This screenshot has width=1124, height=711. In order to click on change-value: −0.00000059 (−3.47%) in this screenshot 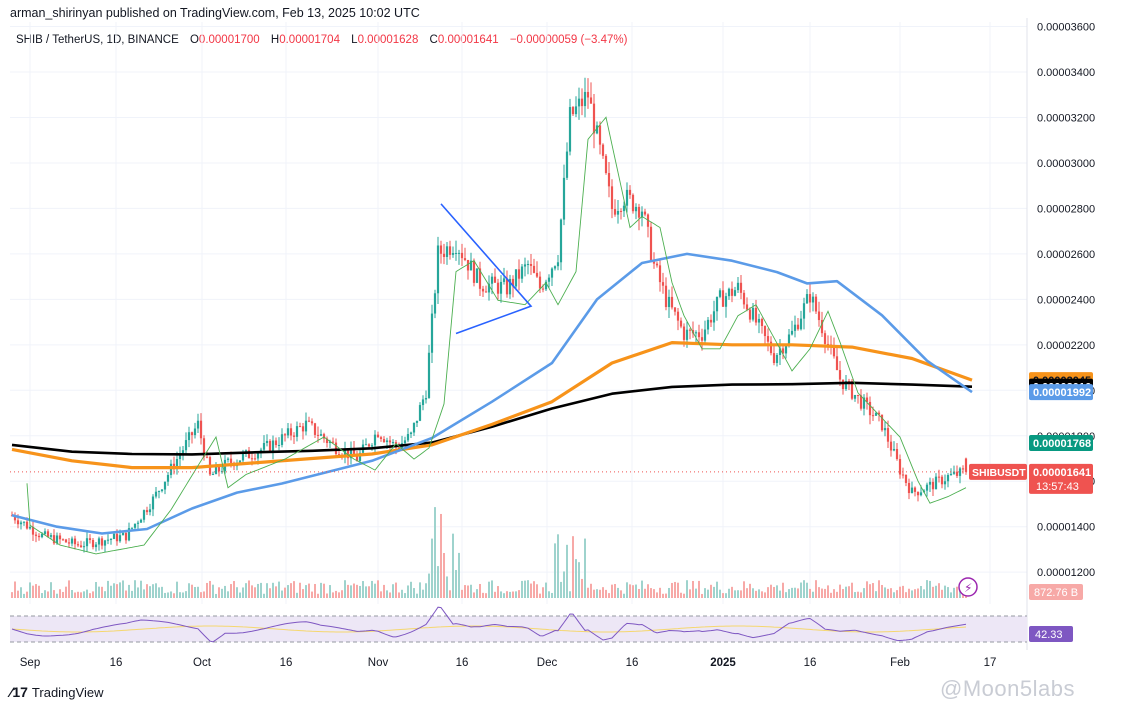, I will do `click(568, 40)`.